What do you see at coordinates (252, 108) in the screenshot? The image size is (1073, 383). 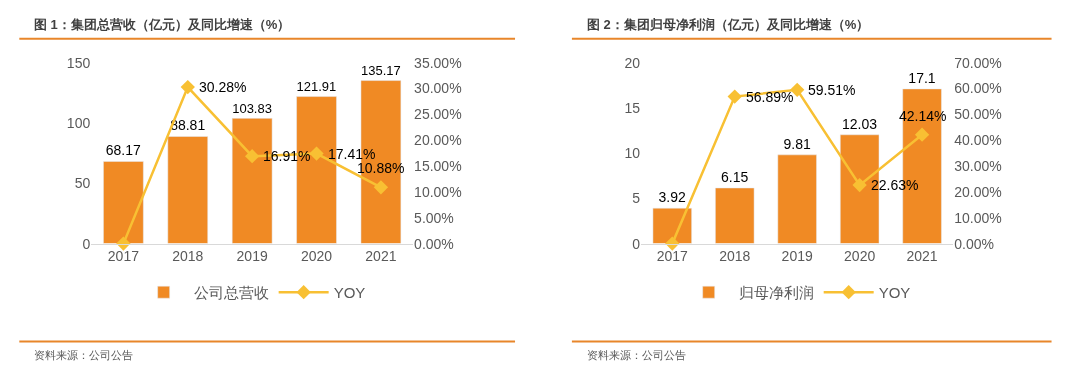 I see `data-label: 103.83` at bounding box center [252, 108].